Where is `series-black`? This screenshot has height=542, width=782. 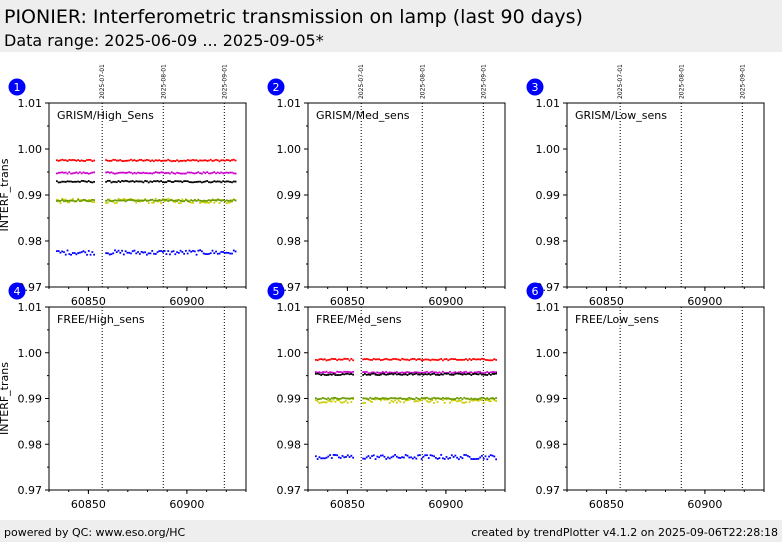
series-black is located at coordinates (406, 374).